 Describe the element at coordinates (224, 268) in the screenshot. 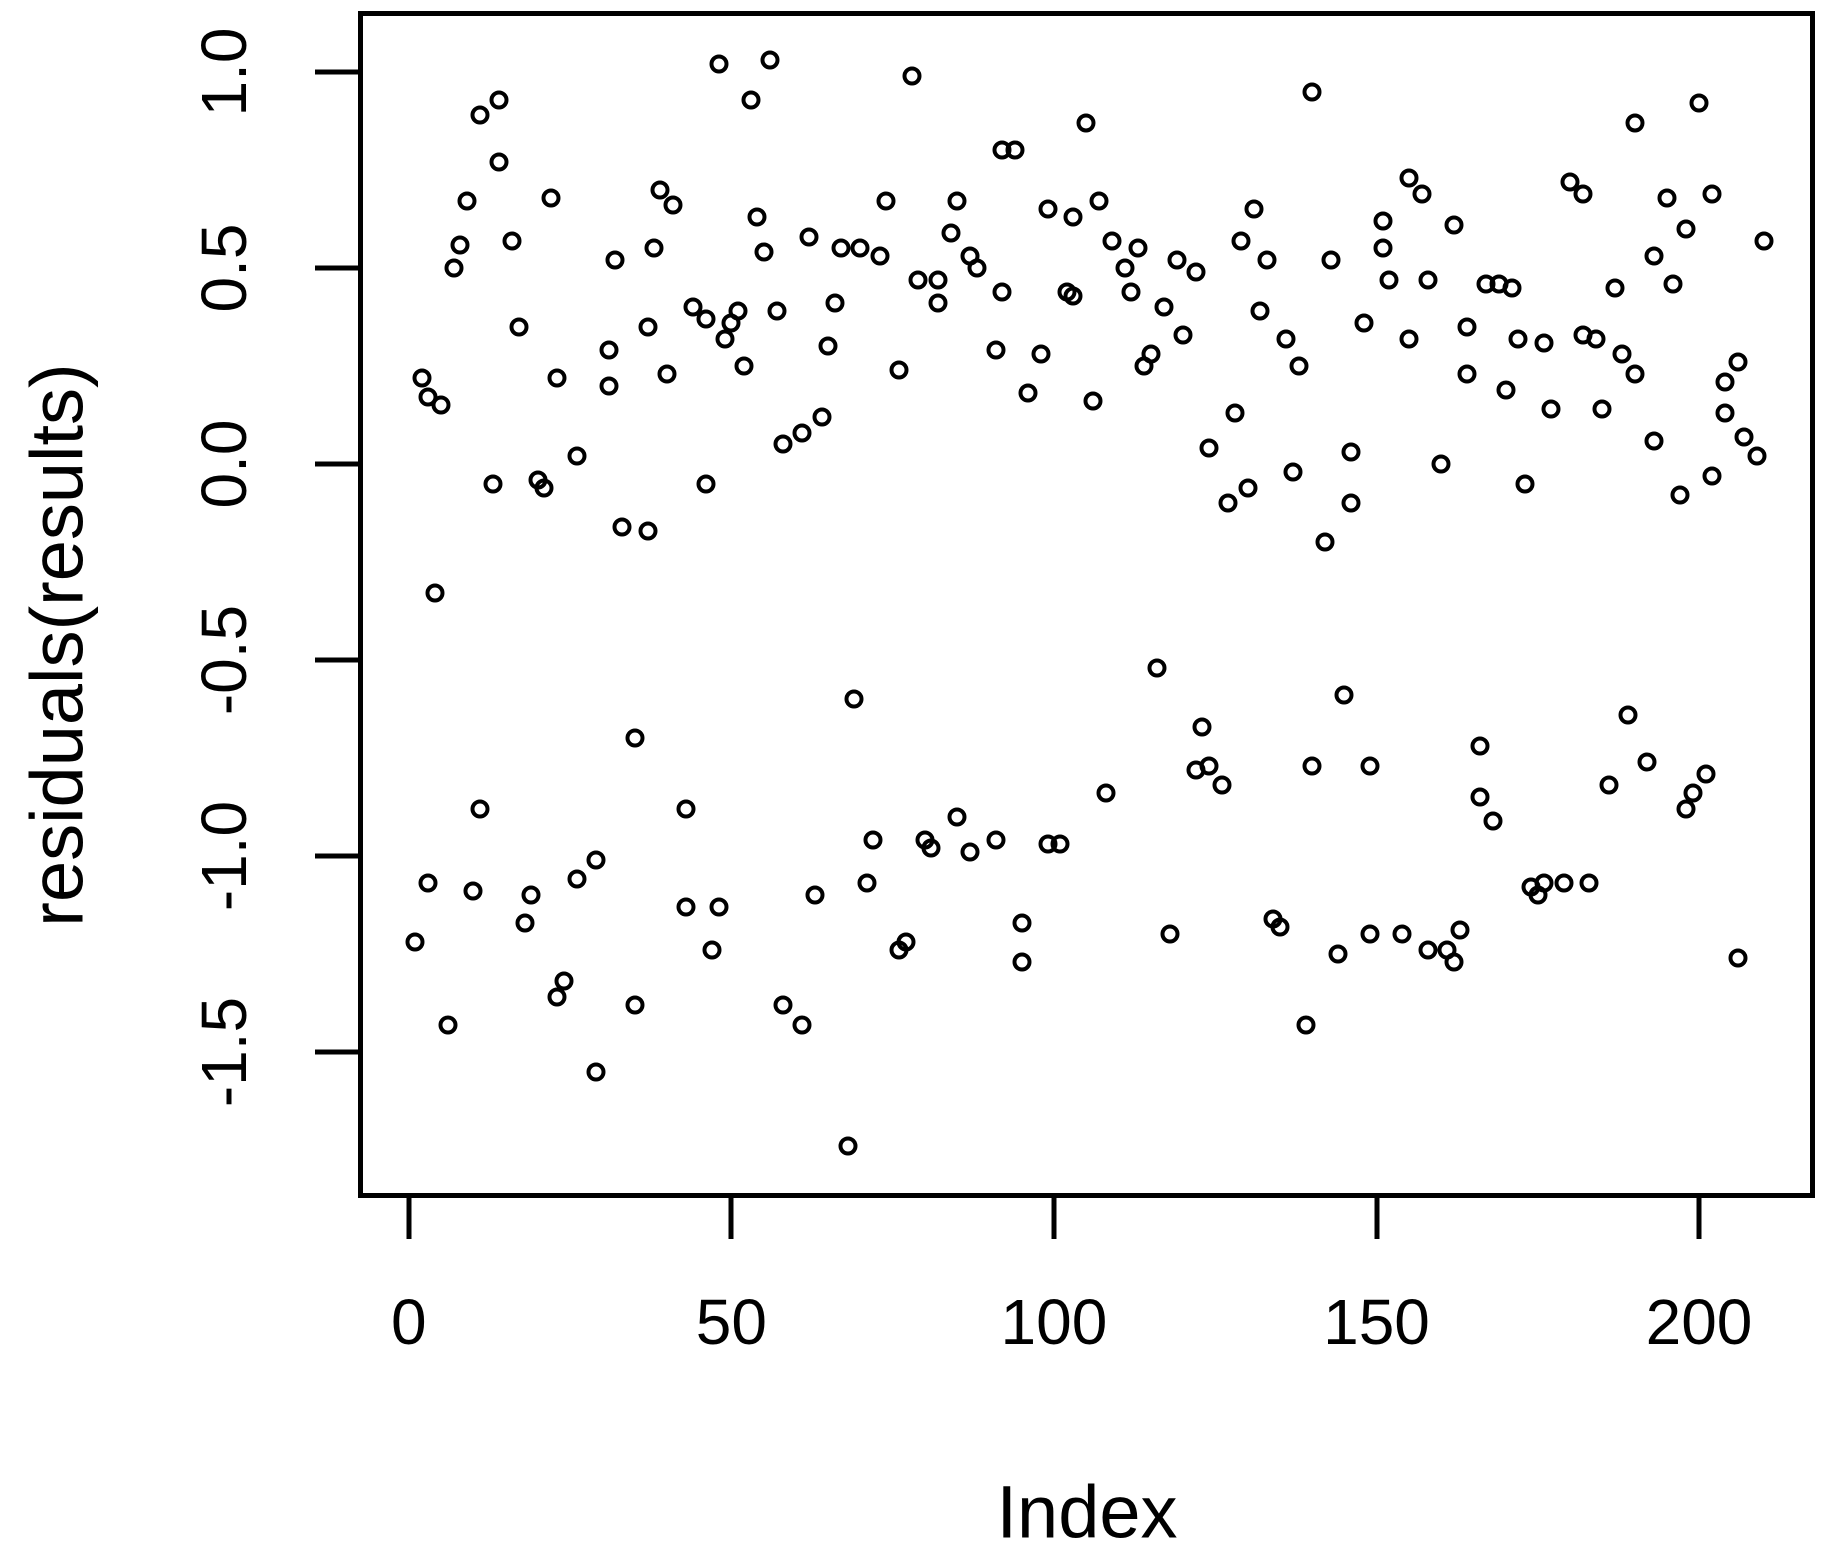

I see `y-tick-label: 0.5` at that location.